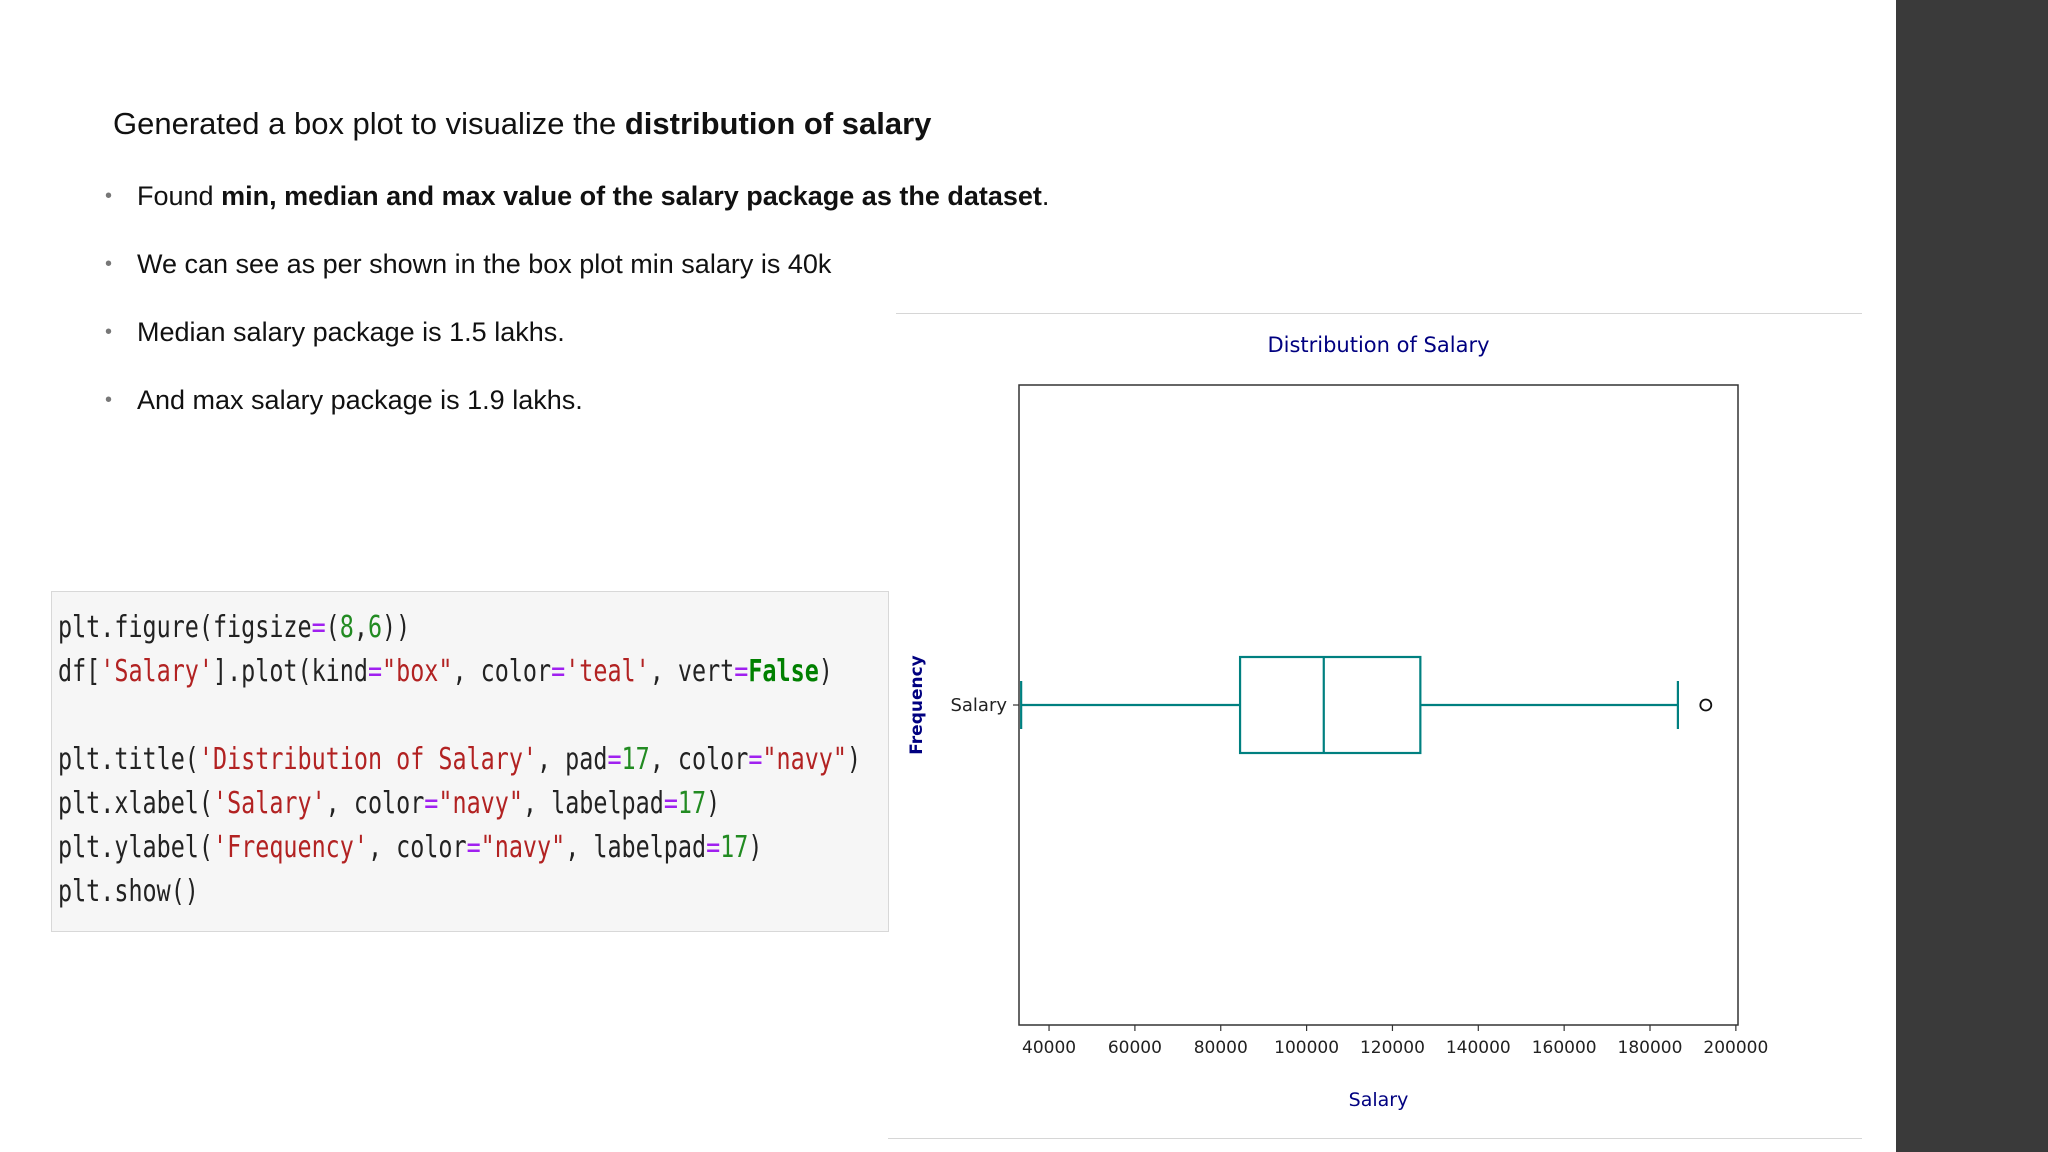 The image size is (2048, 1152). I want to click on x-tick-label: 180000, so click(1650, 1048).